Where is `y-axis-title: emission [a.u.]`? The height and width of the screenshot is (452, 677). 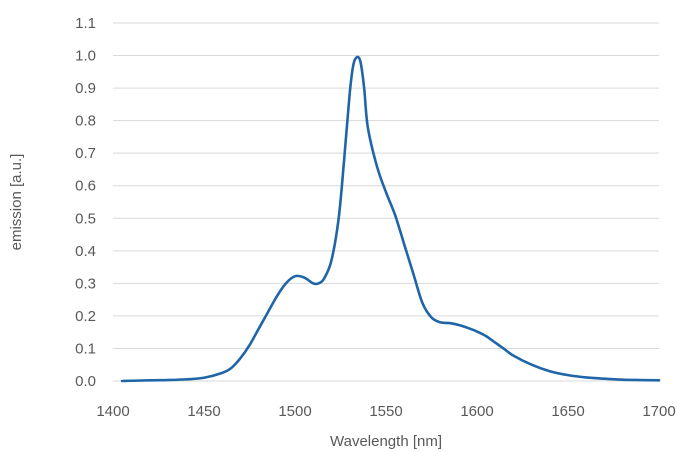 y-axis-title: emission [a.u.] is located at coordinates (16, 202).